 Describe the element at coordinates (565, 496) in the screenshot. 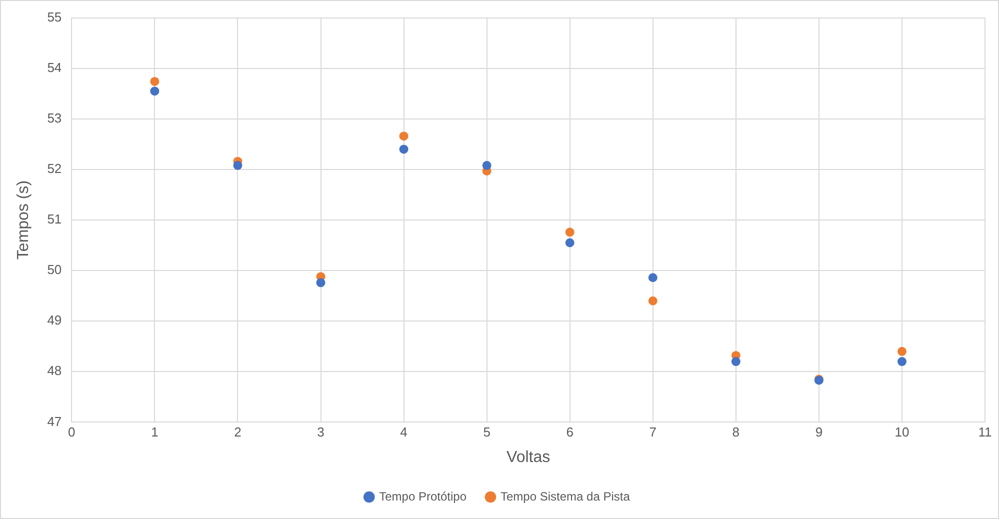

I see `legend-label: Tempo Sistema da Pista` at that location.